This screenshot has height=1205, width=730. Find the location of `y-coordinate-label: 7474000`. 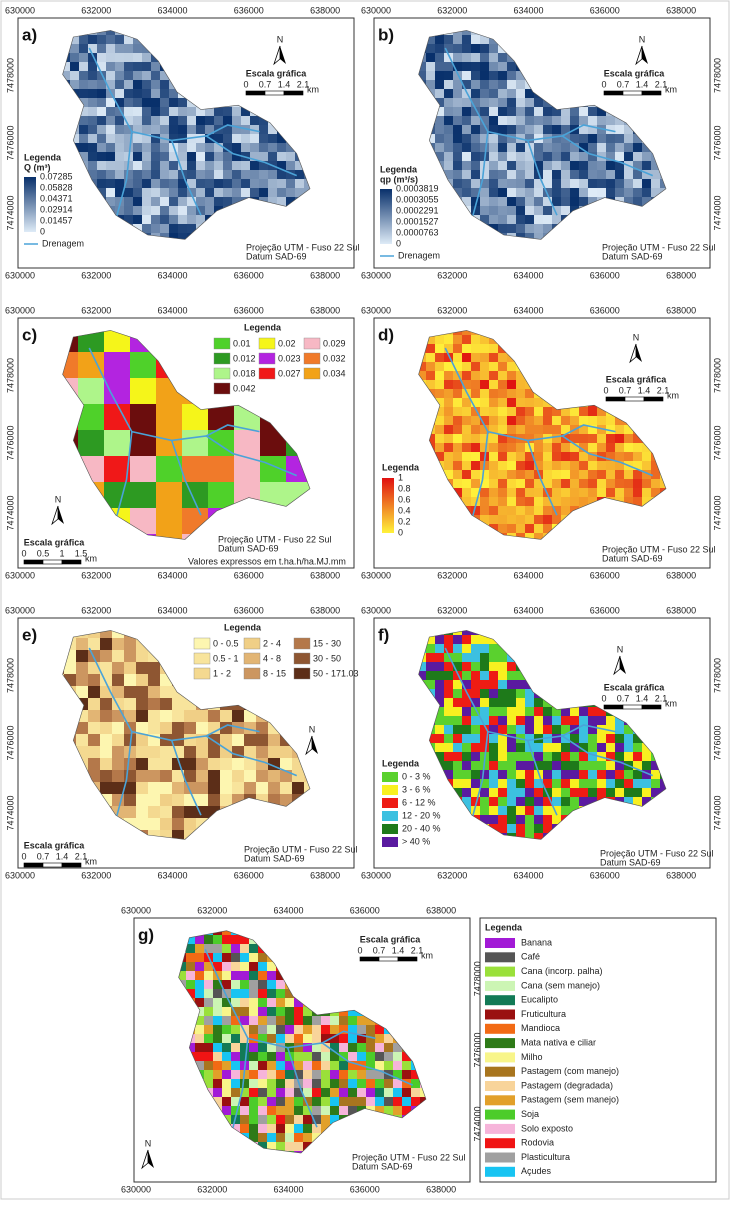

y-coordinate-label: 7474000 is located at coordinates (10, 212).